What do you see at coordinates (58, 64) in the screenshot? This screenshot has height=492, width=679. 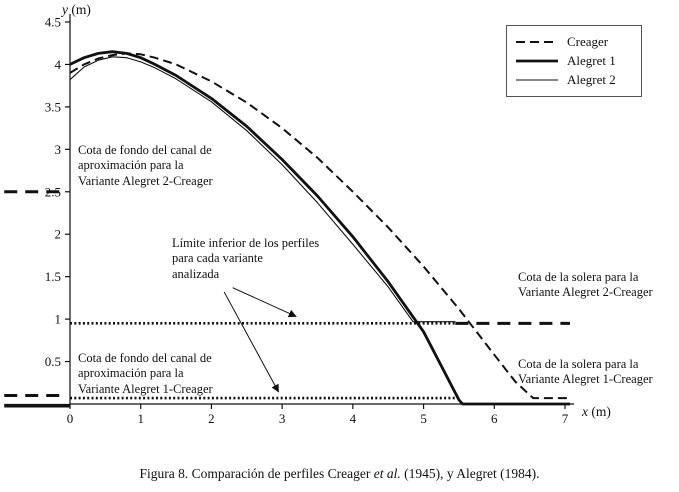 I see `y-tick-label: 4` at bounding box center [58, 64].